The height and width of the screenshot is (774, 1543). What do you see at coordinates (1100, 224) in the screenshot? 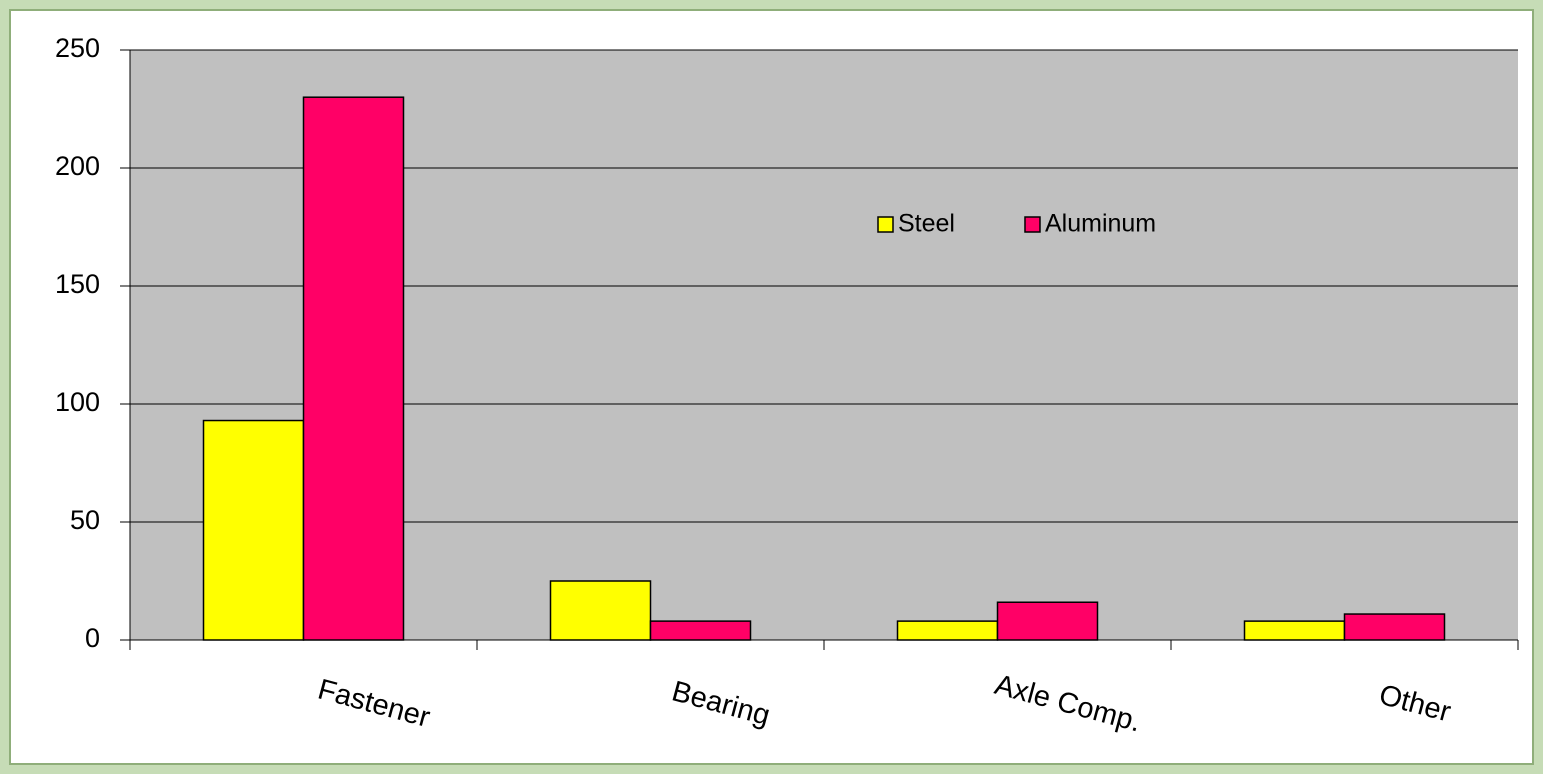
I see `legend-label: Aluminum` at bounding box center [1100, 224].